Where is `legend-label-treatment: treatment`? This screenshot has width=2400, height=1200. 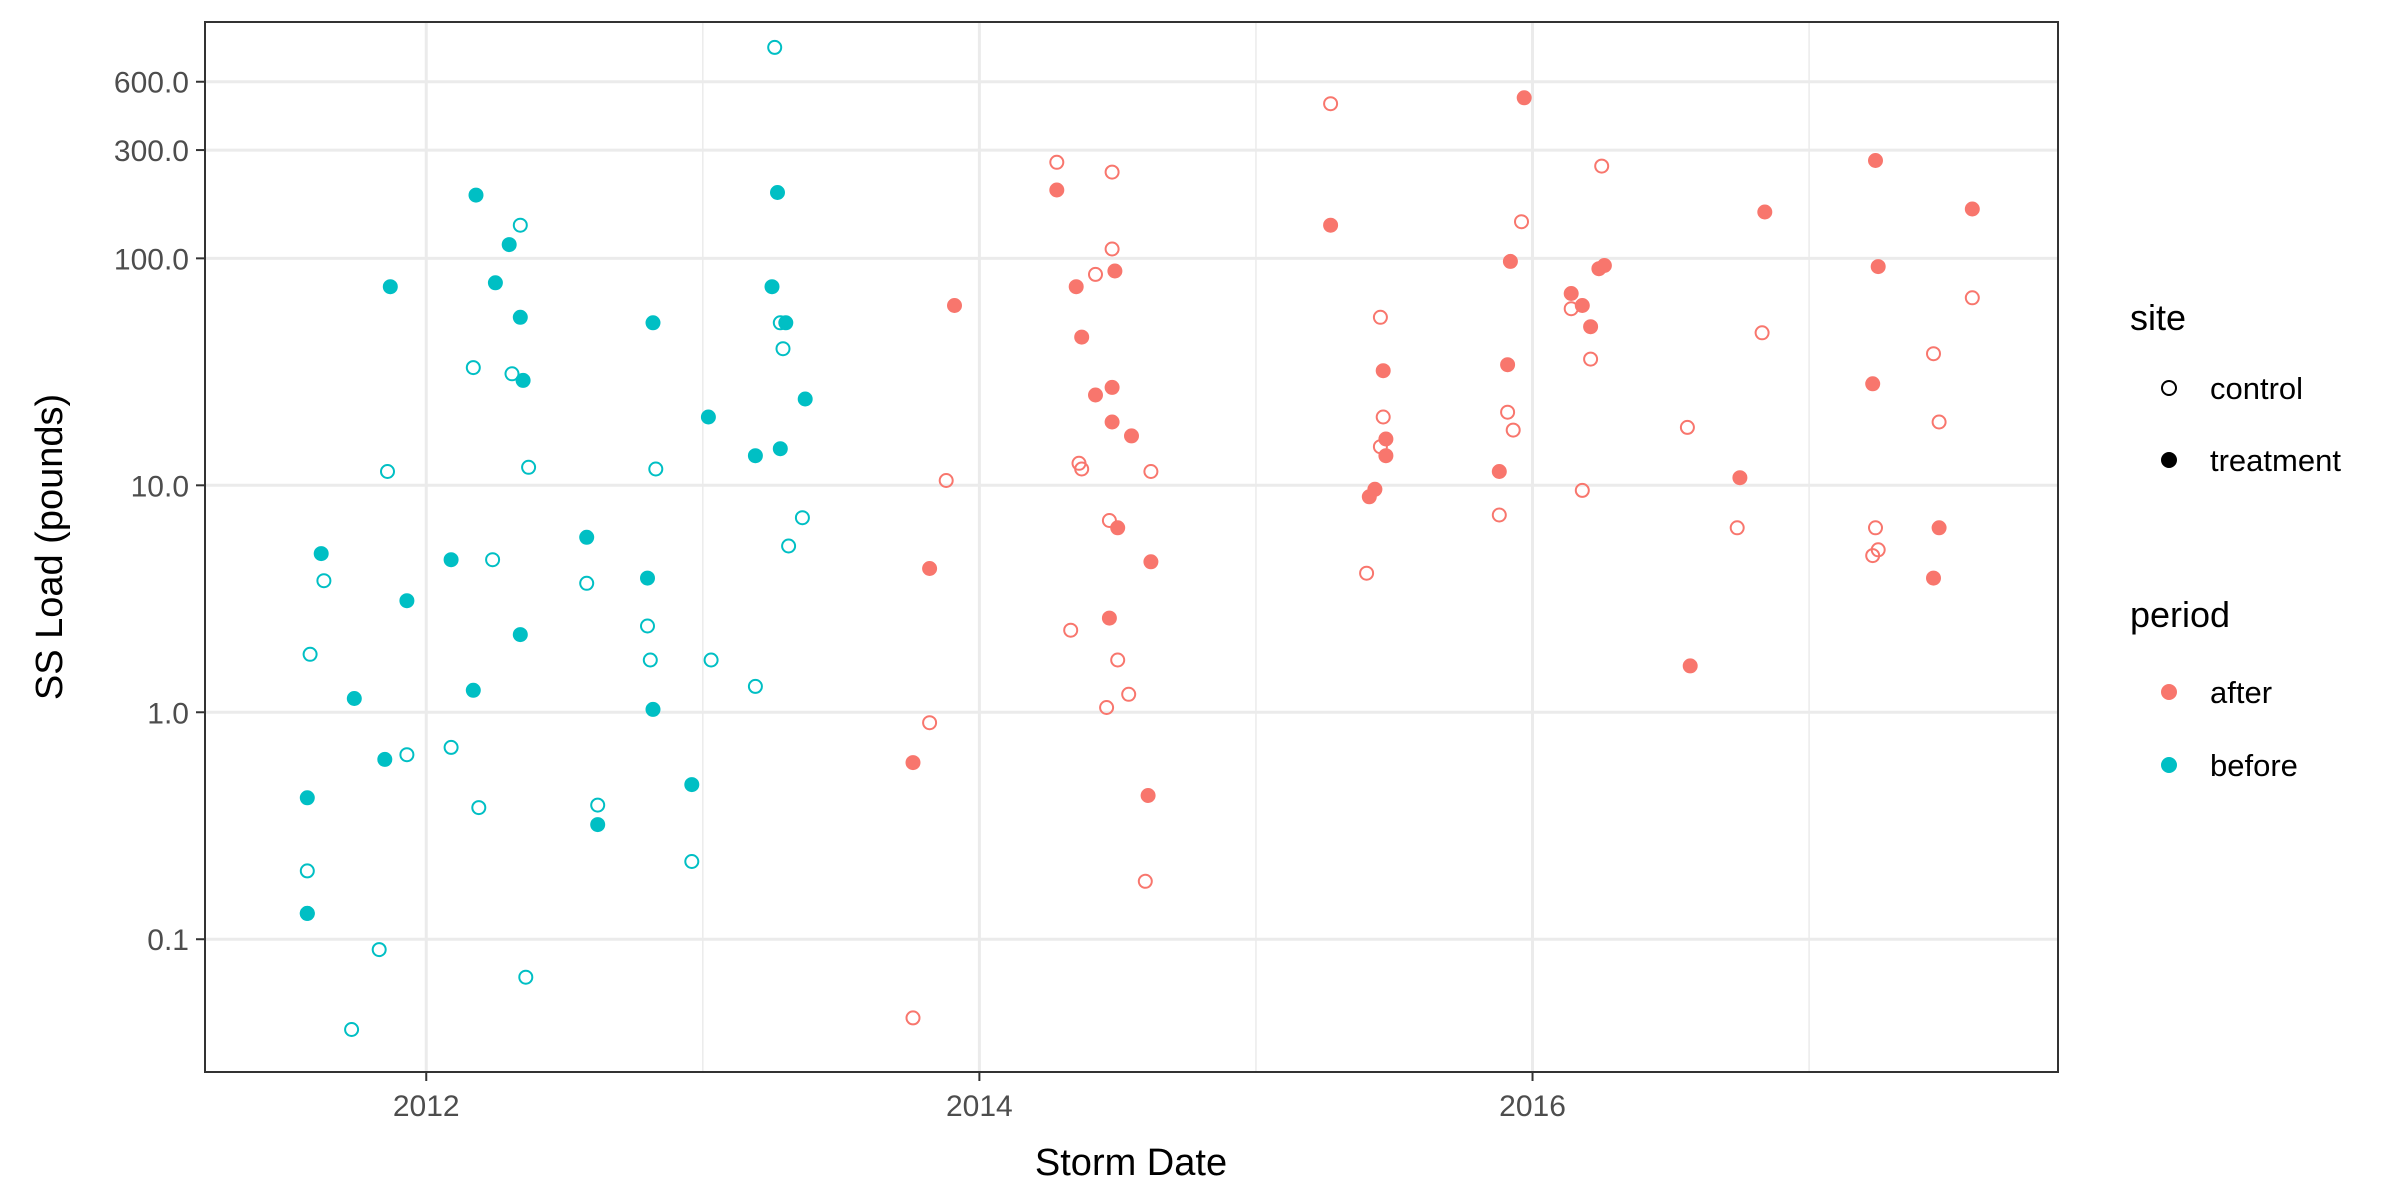
legend-label-treatment: treatment is located at coordinates (2275, 460).